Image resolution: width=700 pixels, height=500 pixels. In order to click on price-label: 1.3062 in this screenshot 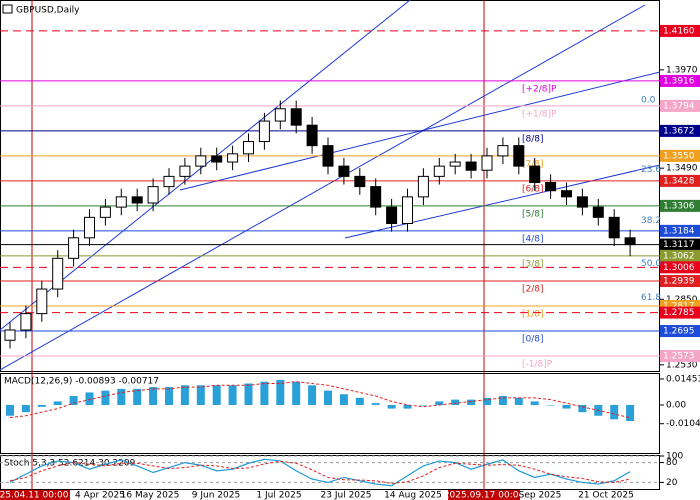, I will do `click(679, 256)`.